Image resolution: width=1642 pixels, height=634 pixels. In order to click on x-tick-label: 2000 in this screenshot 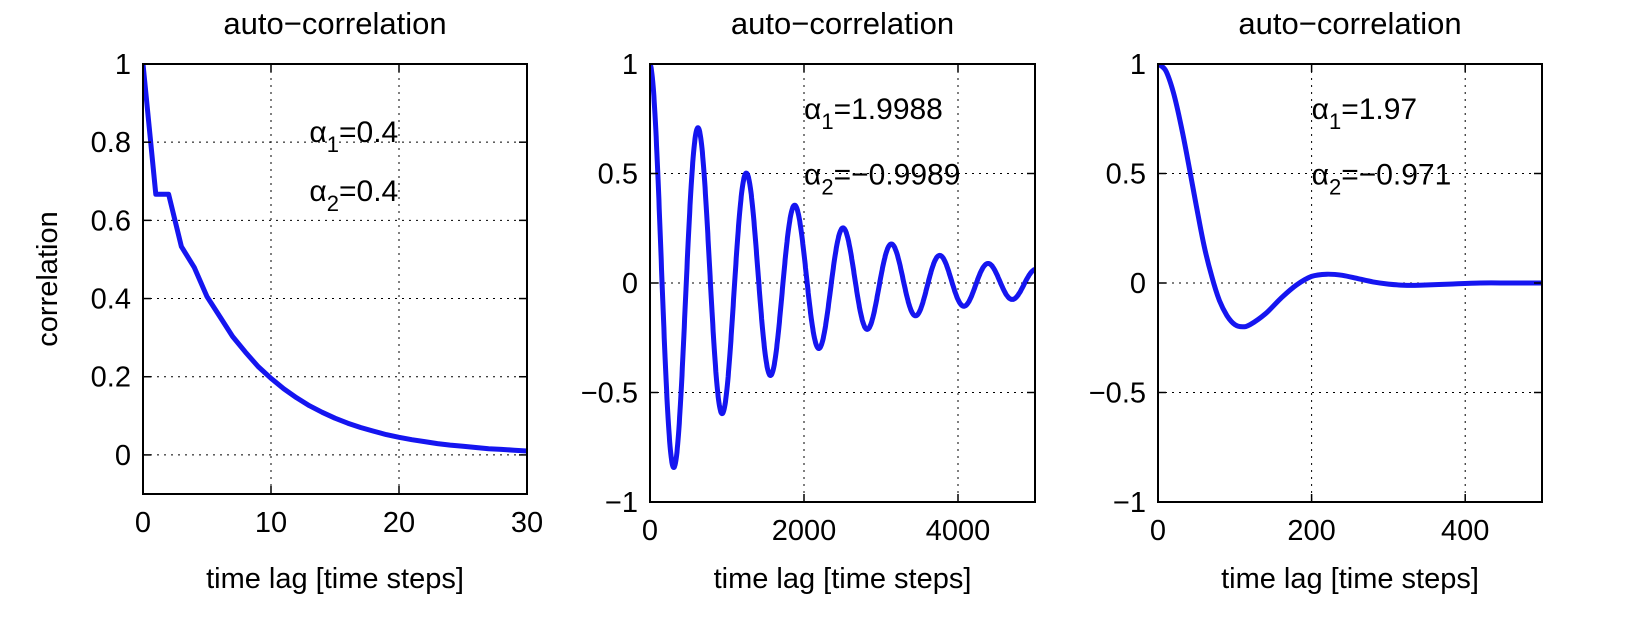, I will do `click(804, 531)`.